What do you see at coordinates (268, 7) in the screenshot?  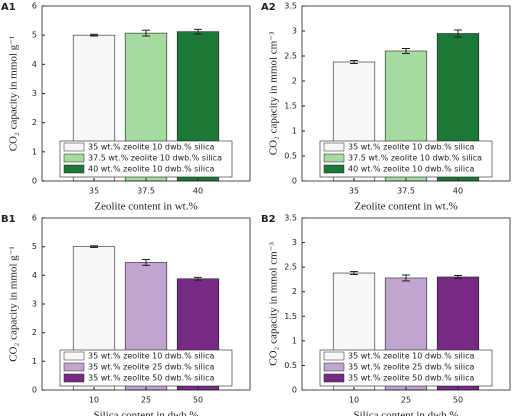 I see `panel-label: A2` at bounding box center [268, 7].